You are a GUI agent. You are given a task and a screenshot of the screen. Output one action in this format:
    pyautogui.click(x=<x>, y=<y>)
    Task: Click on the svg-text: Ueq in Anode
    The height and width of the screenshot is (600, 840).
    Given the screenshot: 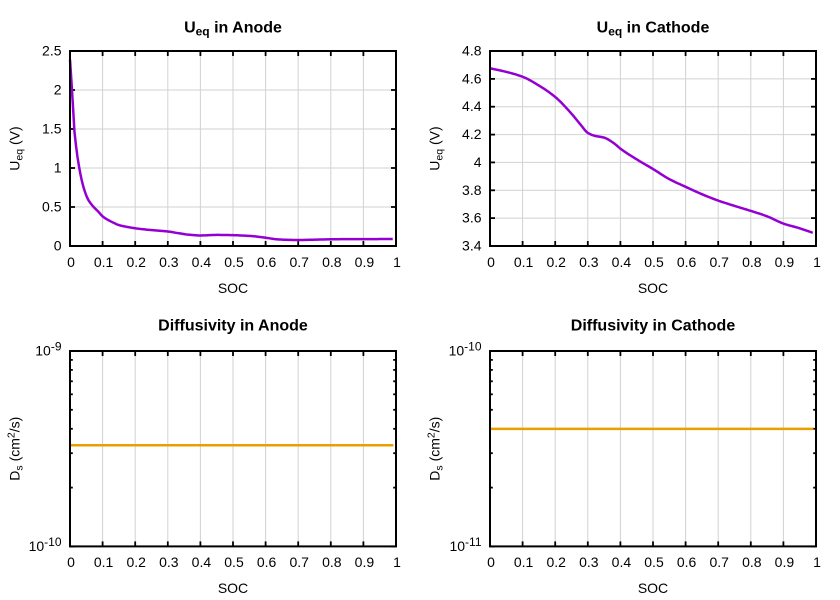 What is the action you would take?
    pyautogui.click(x=233, y=28)
    